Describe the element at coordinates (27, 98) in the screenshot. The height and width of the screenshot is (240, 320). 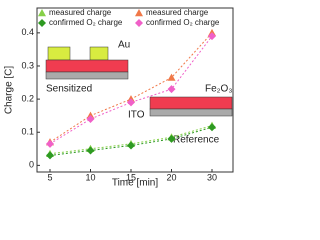
I see `y-tick-label: 0.2` at that location.